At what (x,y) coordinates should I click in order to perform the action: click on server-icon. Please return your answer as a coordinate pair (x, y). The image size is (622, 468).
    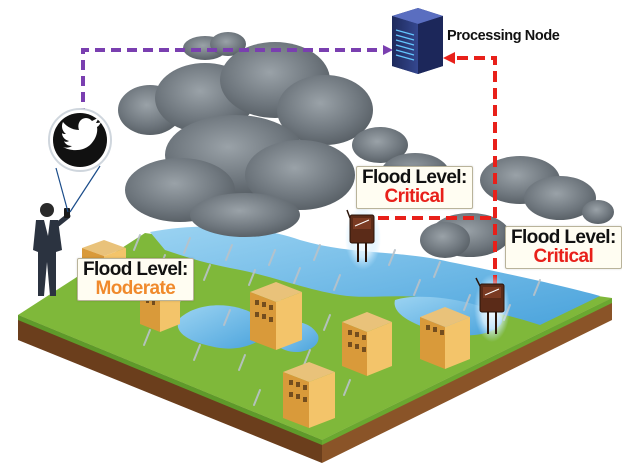
    Looking at the image, I should click on (417, 41).